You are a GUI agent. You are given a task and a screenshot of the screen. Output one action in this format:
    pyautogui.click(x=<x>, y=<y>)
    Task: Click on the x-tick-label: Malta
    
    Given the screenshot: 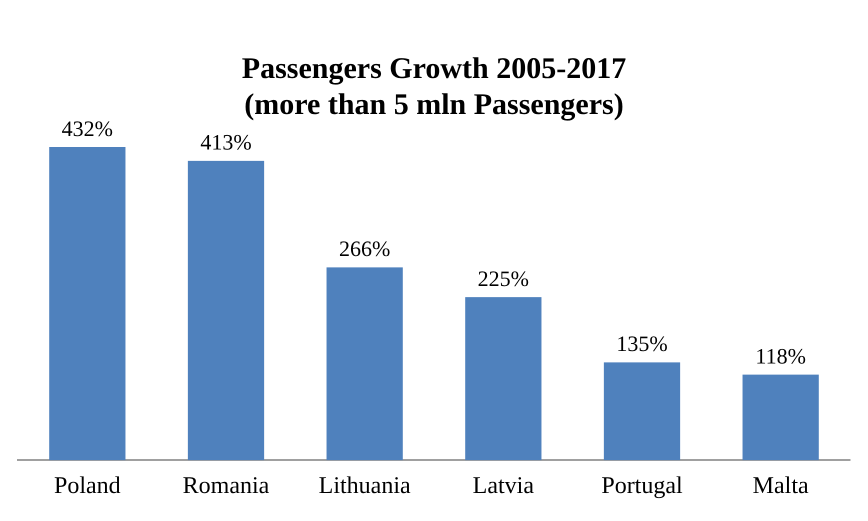 What is the action you would take?
    pyautogui.click(x=781, y=485)
    